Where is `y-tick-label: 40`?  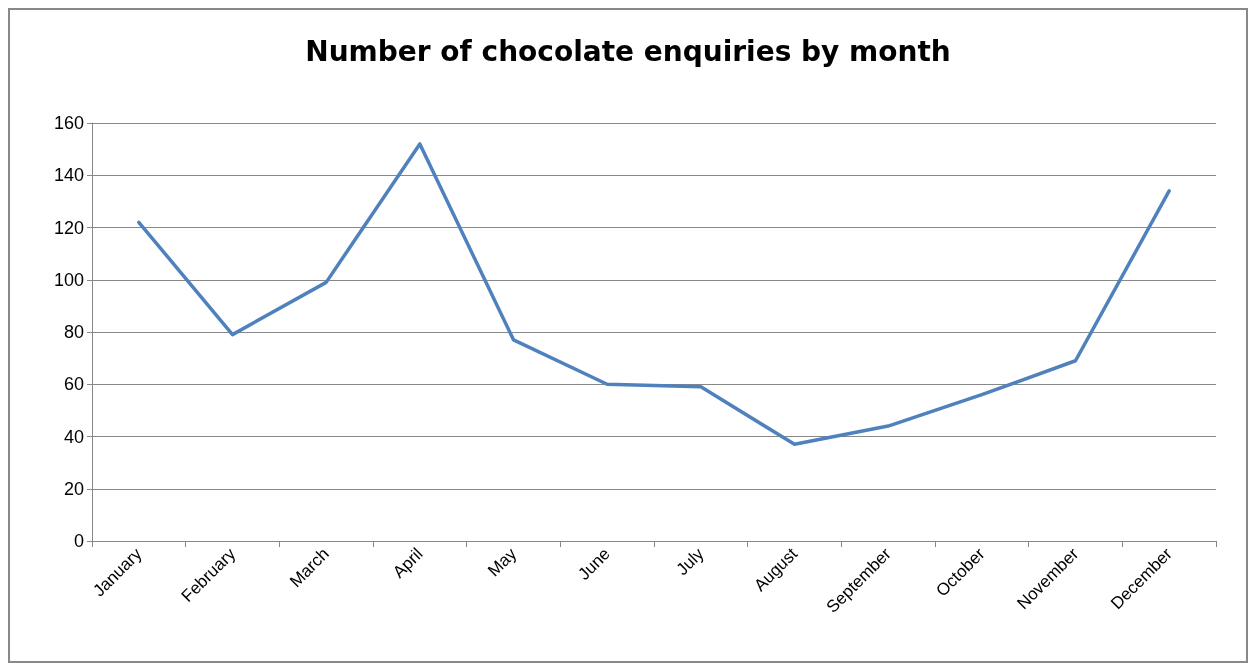 y-tick-label: 40 is located at coordinates (73, 436).